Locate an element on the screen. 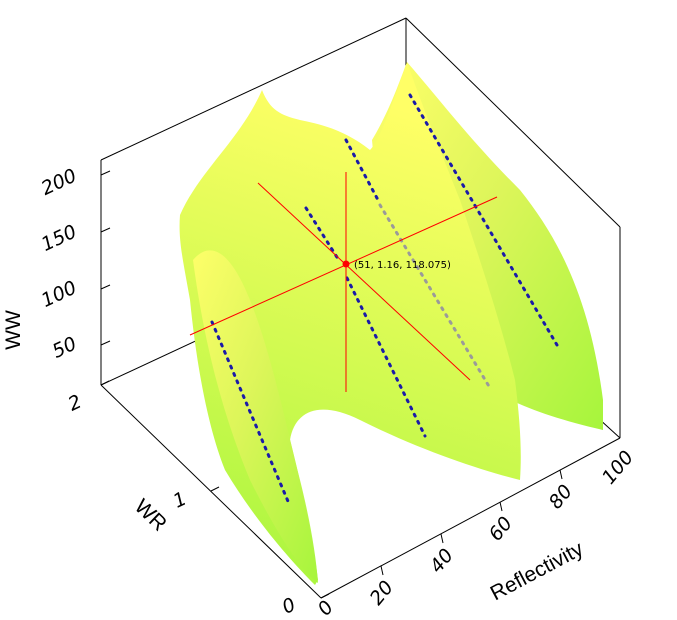 This screenshot has height=620, width=677. wr-tick-label: 0 is located at coordinates (289, 606).